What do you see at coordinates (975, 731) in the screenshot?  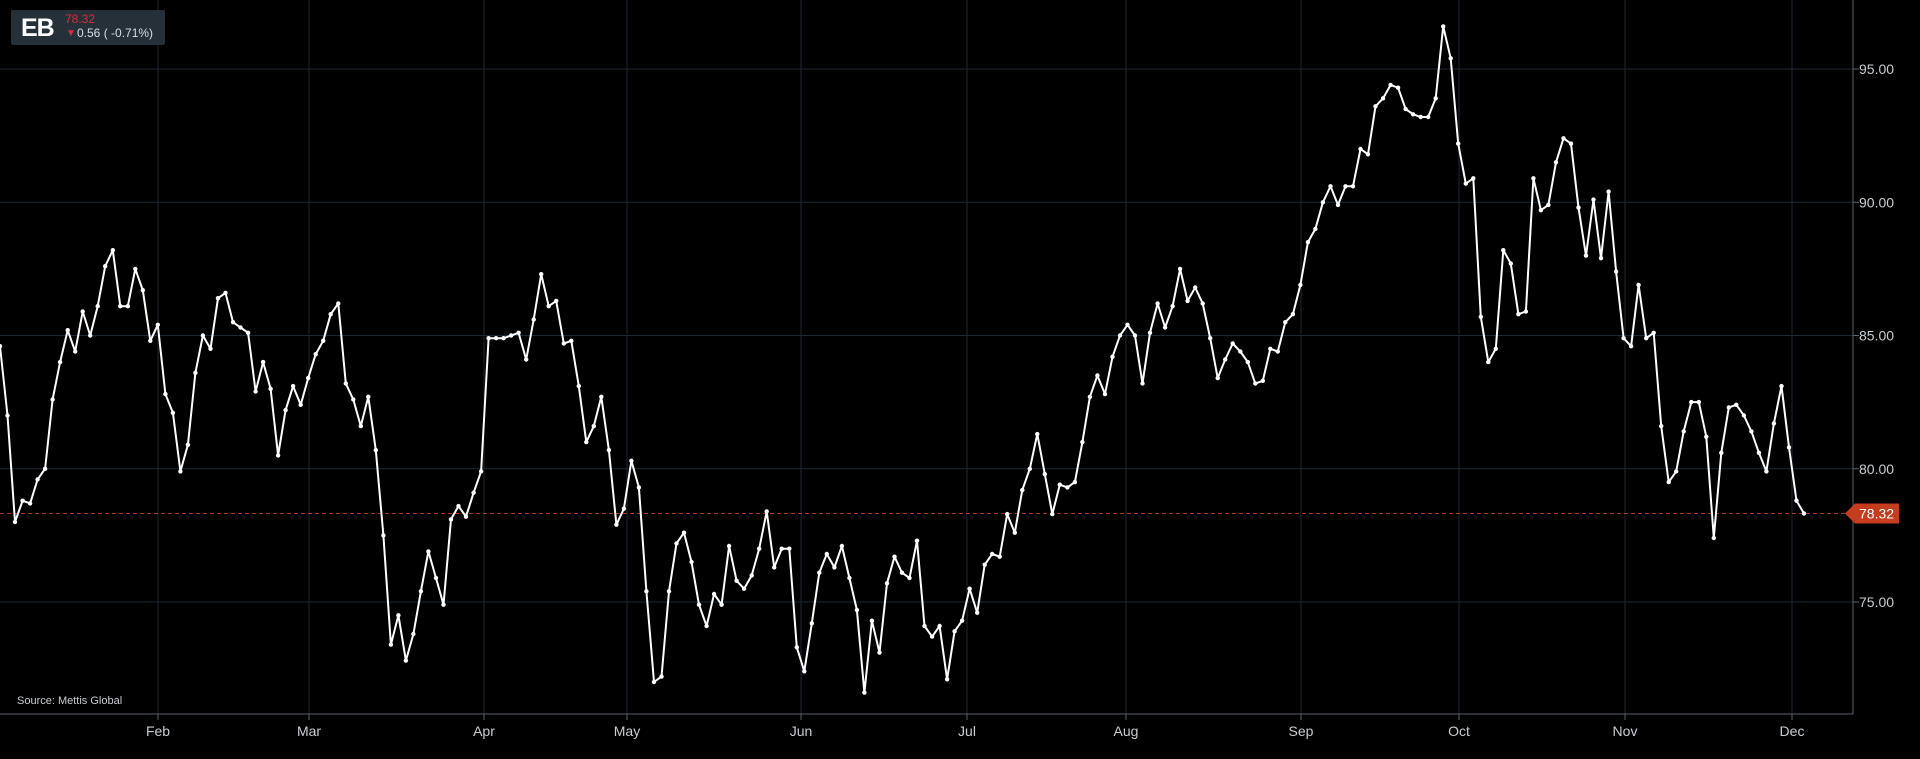 I see `x-axis-labels: Feb Mar Apr May Jun Jul Aug Sep Oct Nov Dec` at bounding box center [975, 731].